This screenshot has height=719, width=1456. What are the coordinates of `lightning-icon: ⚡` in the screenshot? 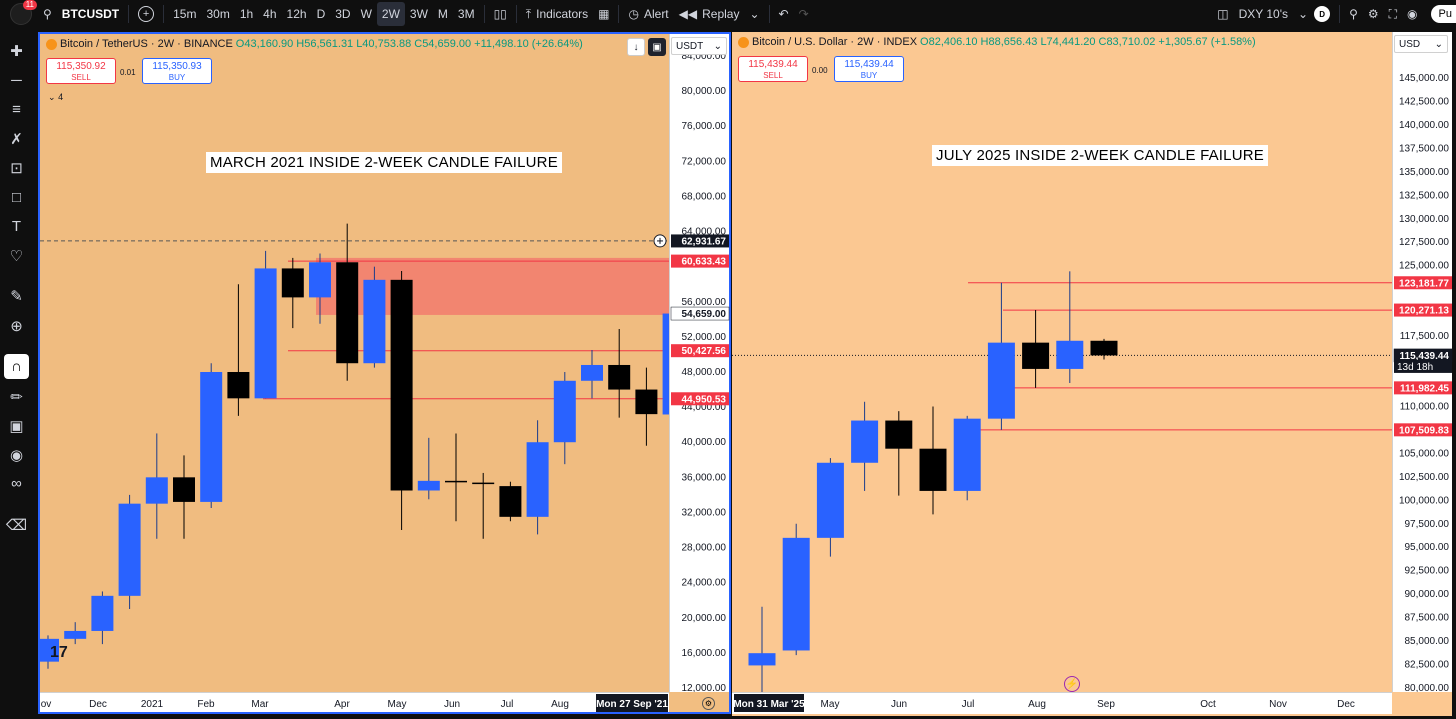 It's located at (1072, 684).